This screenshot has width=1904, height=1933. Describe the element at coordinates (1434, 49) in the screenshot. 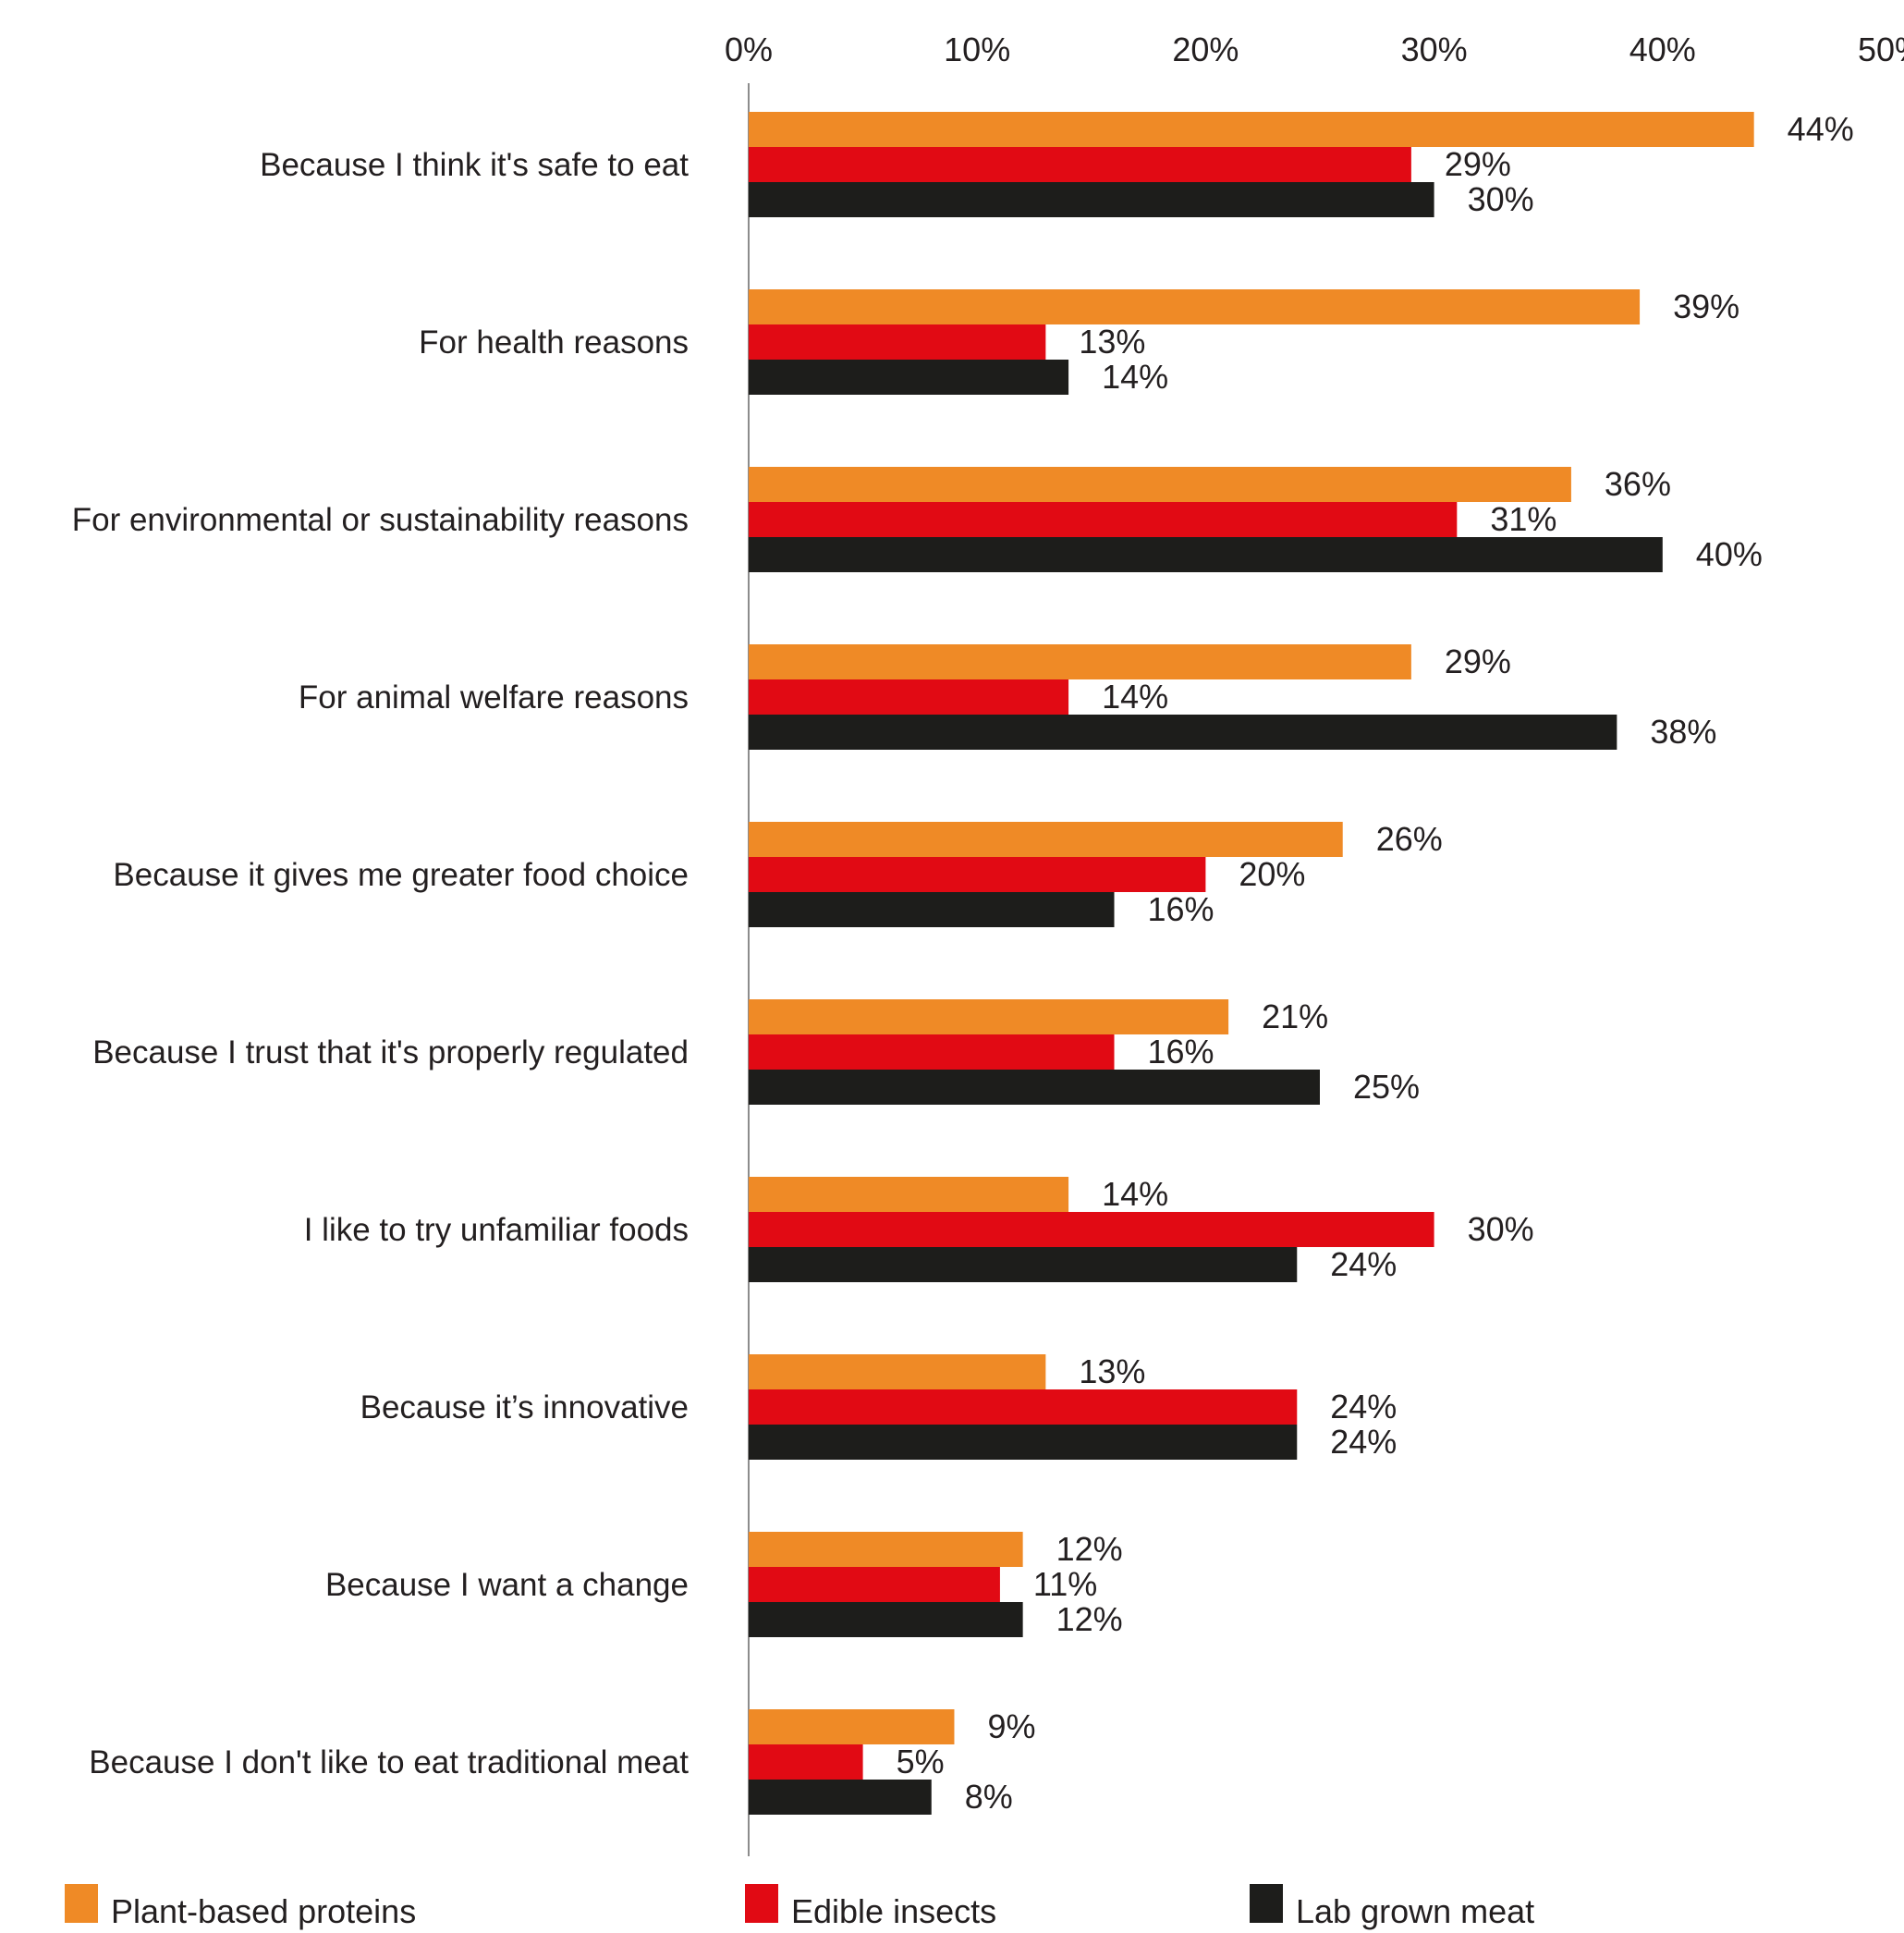

I see `x-tick-label: 30%` at that location.